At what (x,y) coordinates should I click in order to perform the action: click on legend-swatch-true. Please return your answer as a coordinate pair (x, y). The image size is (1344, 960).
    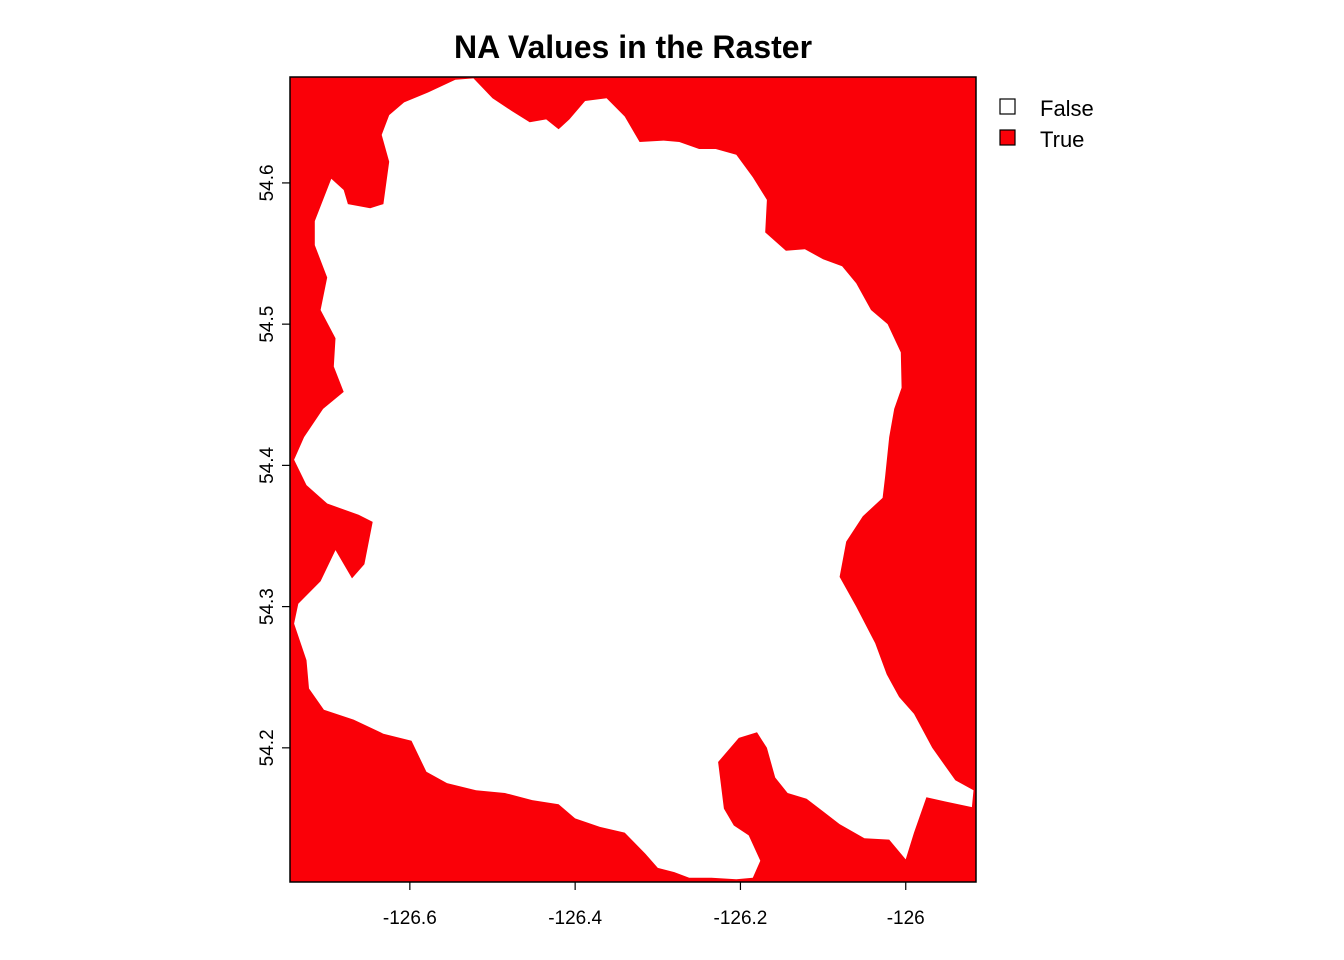
    Looking at the image, I should click on (1007, 137).